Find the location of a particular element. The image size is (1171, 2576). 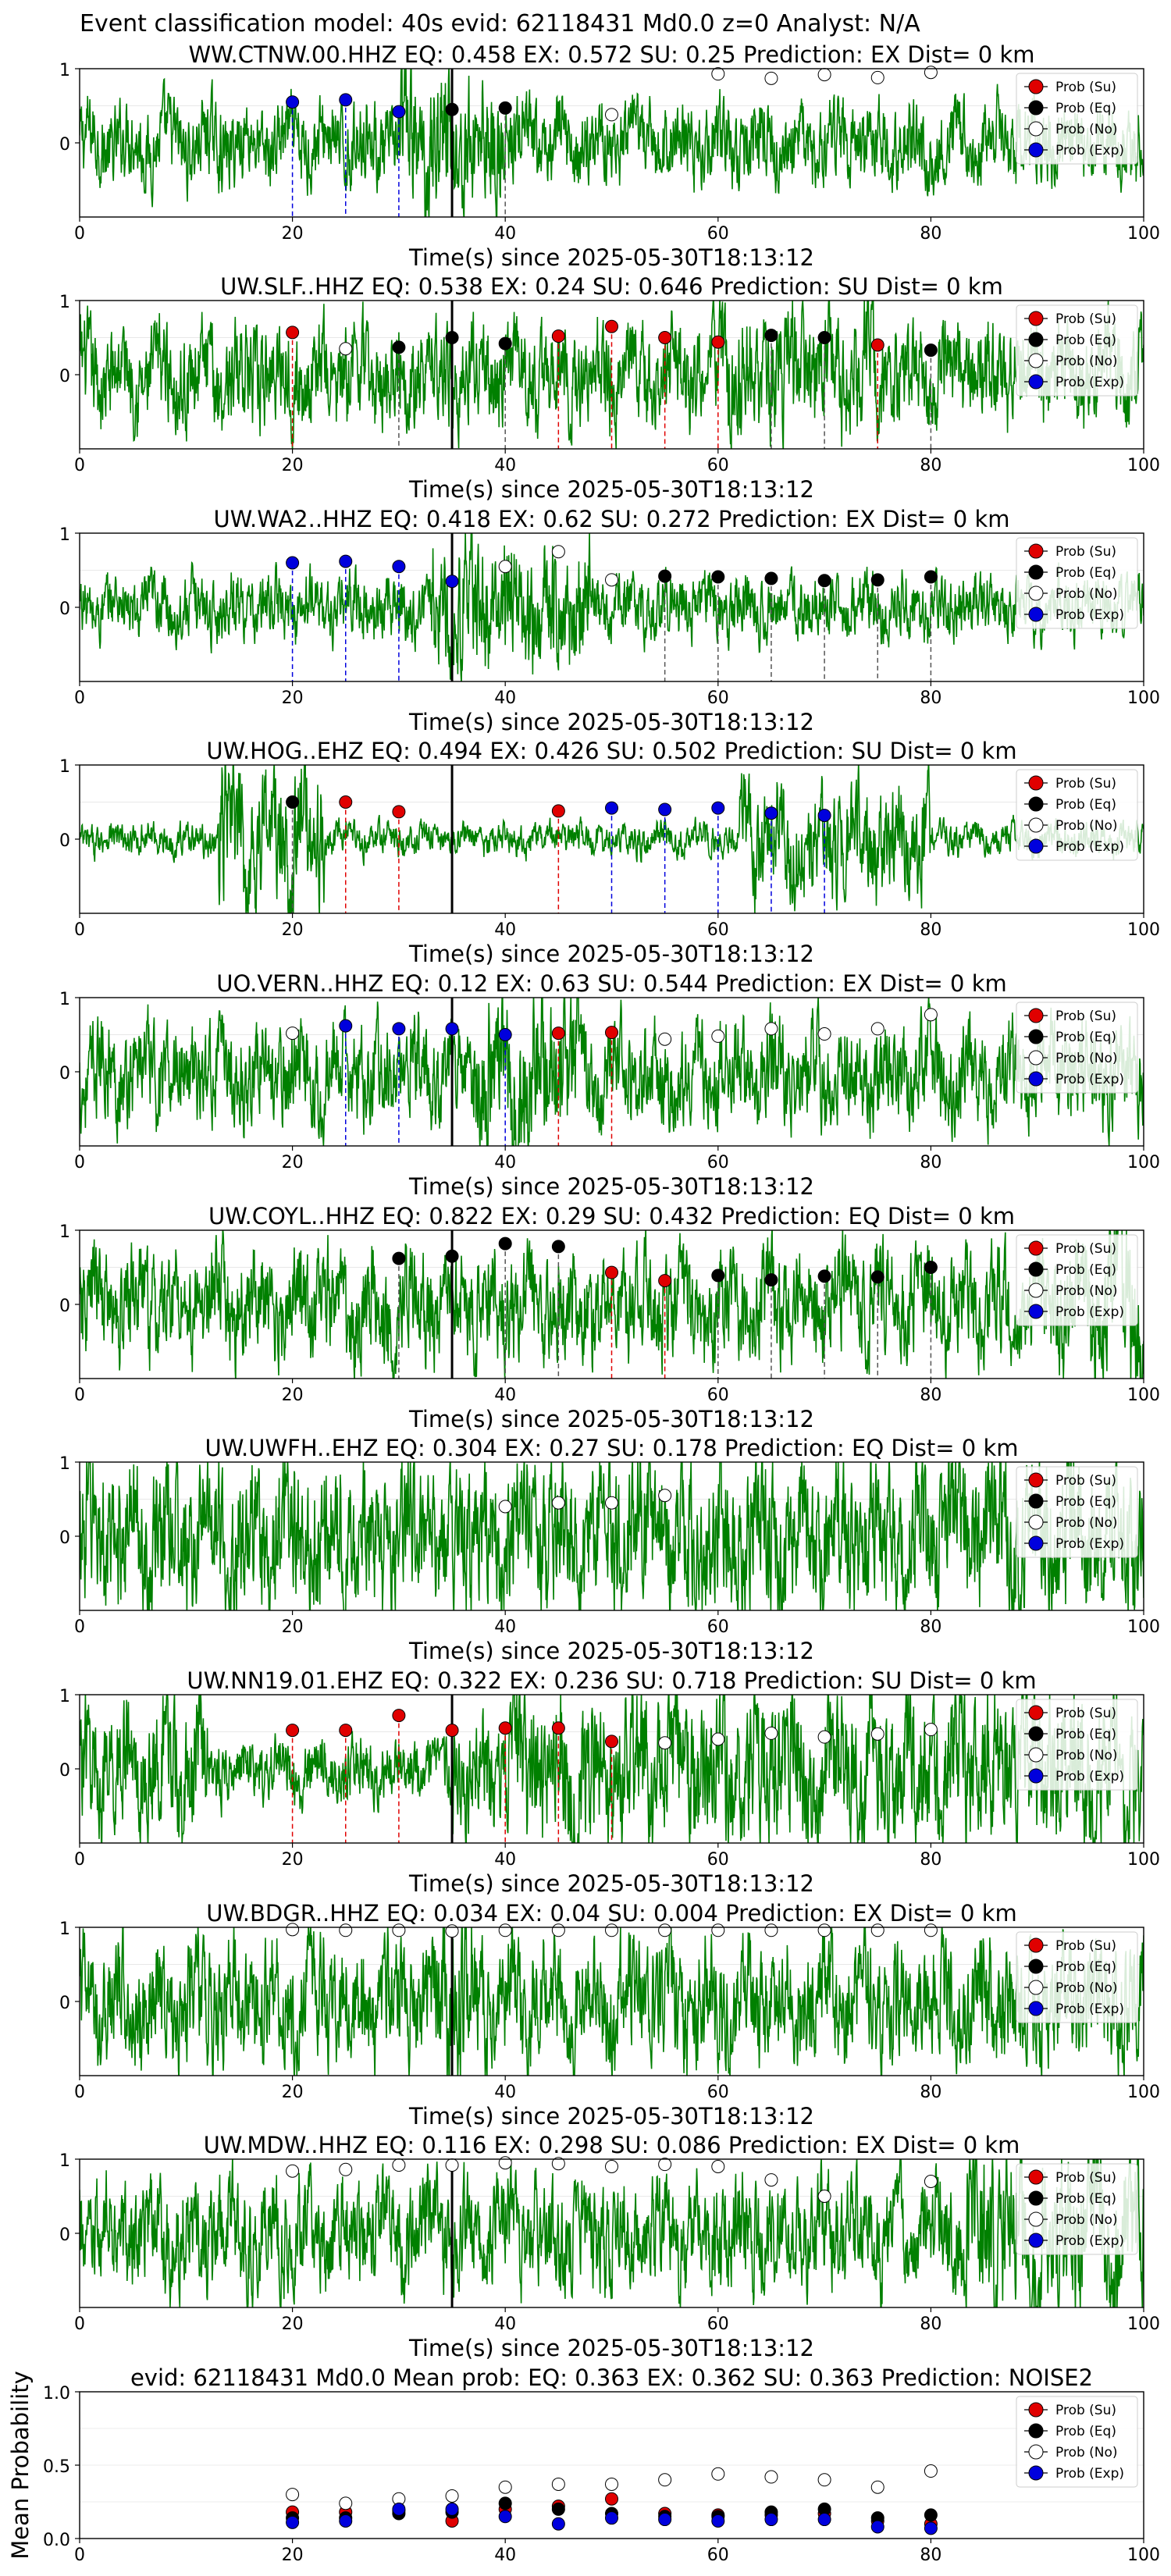

legend-label-su: Prob (Su) is located at coordinates (1085, 319).